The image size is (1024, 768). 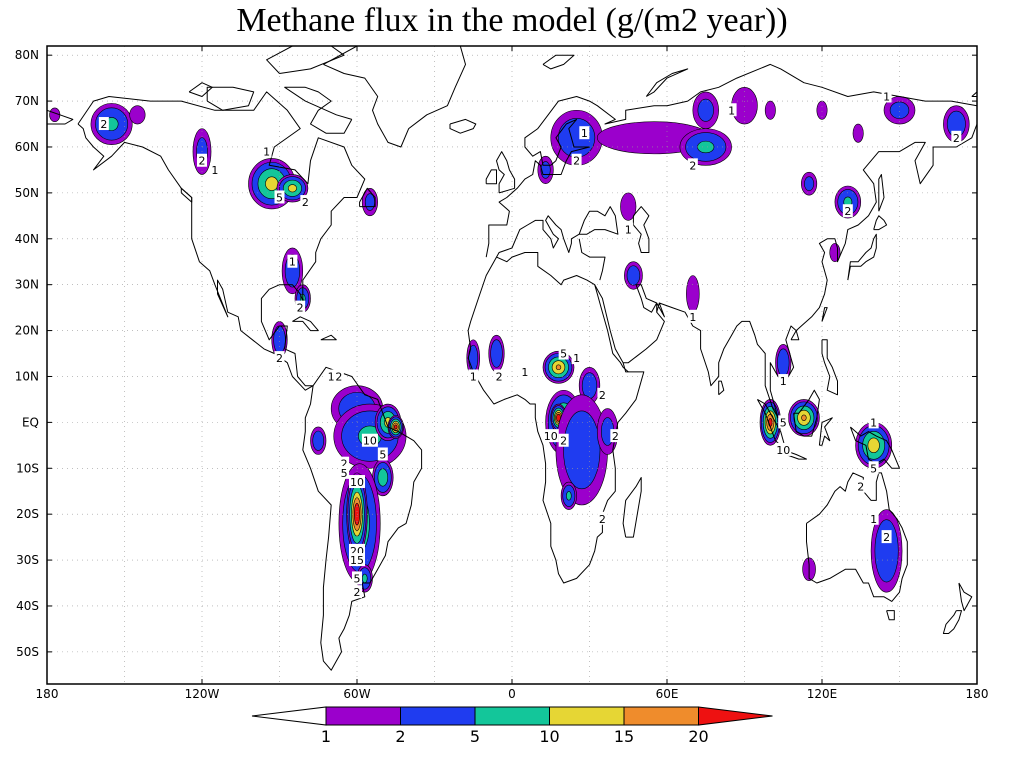 I want to click on coastline-banks-island, so click(x=200, y=89).